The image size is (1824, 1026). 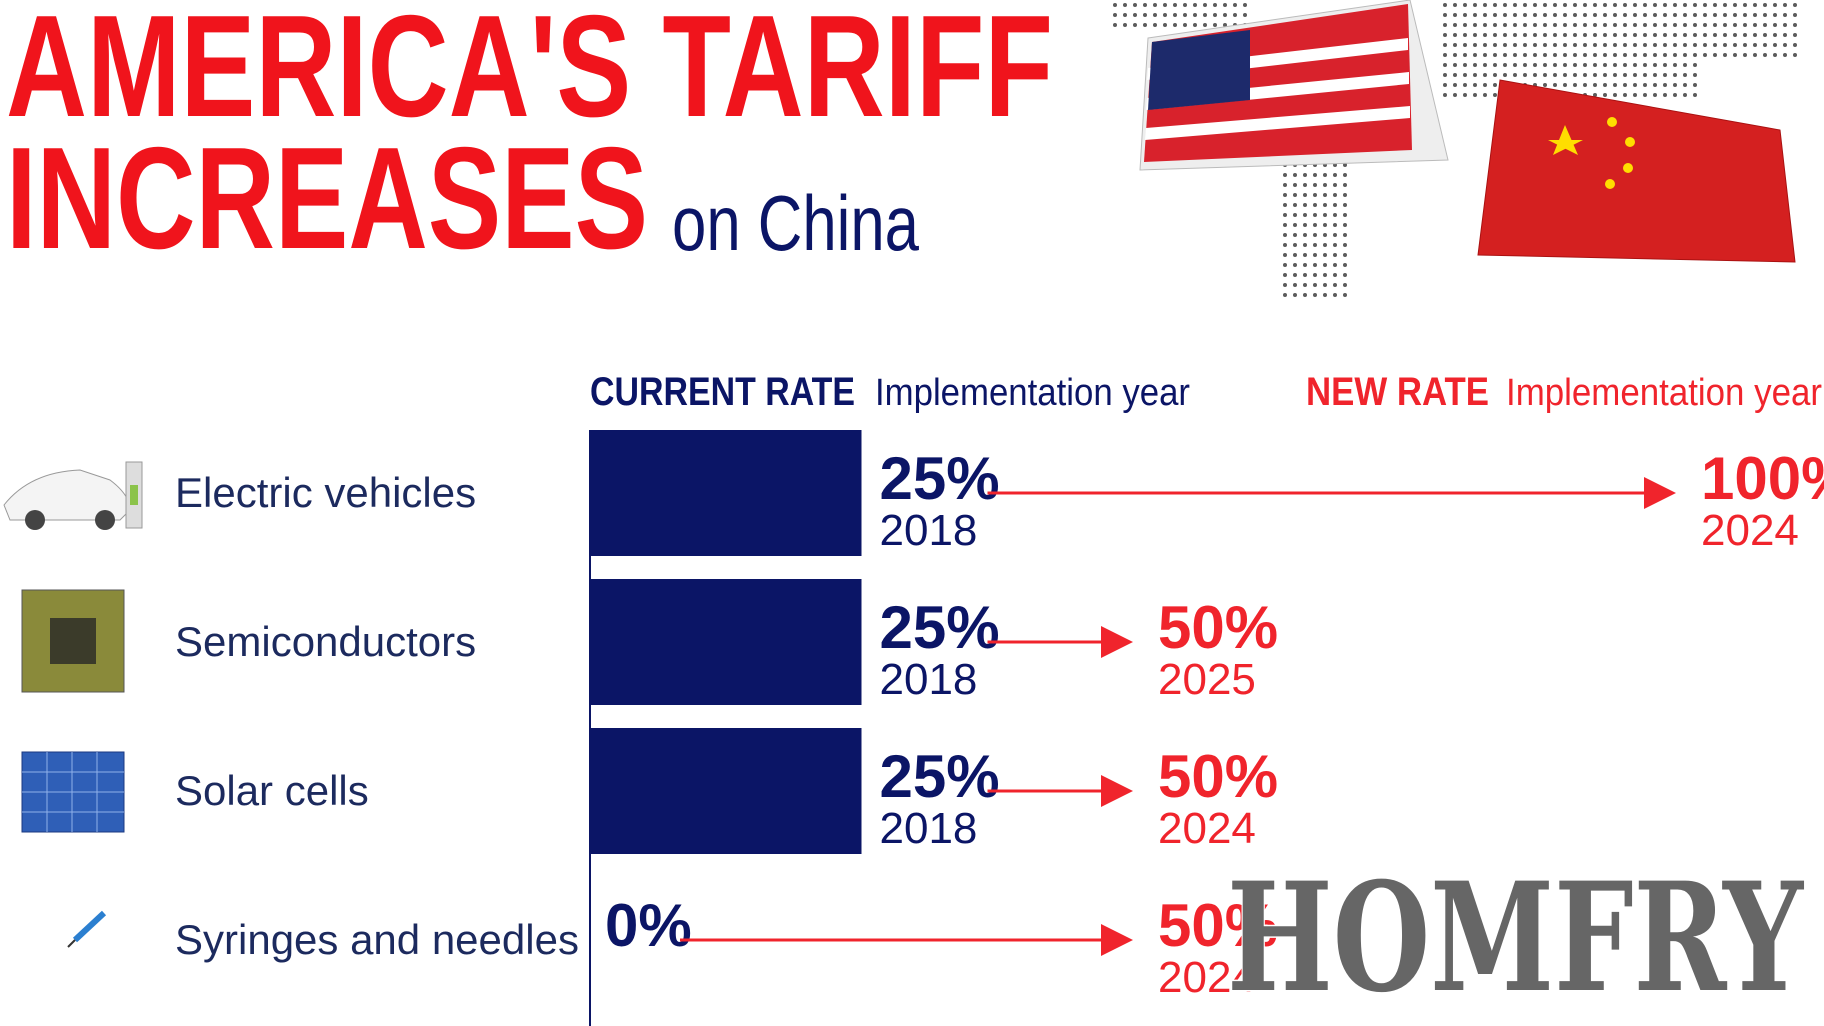 I want to click on watermark: HOMFRY, so click(x=1515, y=938).